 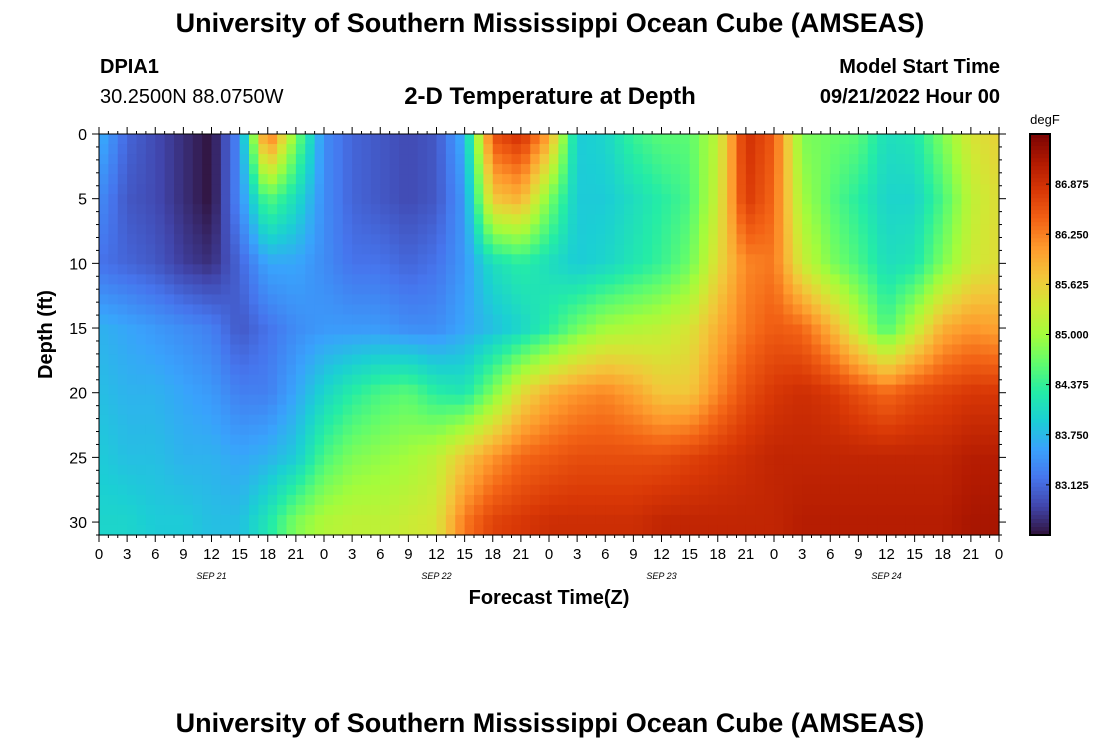 What do you see at coordinates (802, 554) in the screenshot?
I see `x-tick-label: 3` at bounding box center [802, 554].